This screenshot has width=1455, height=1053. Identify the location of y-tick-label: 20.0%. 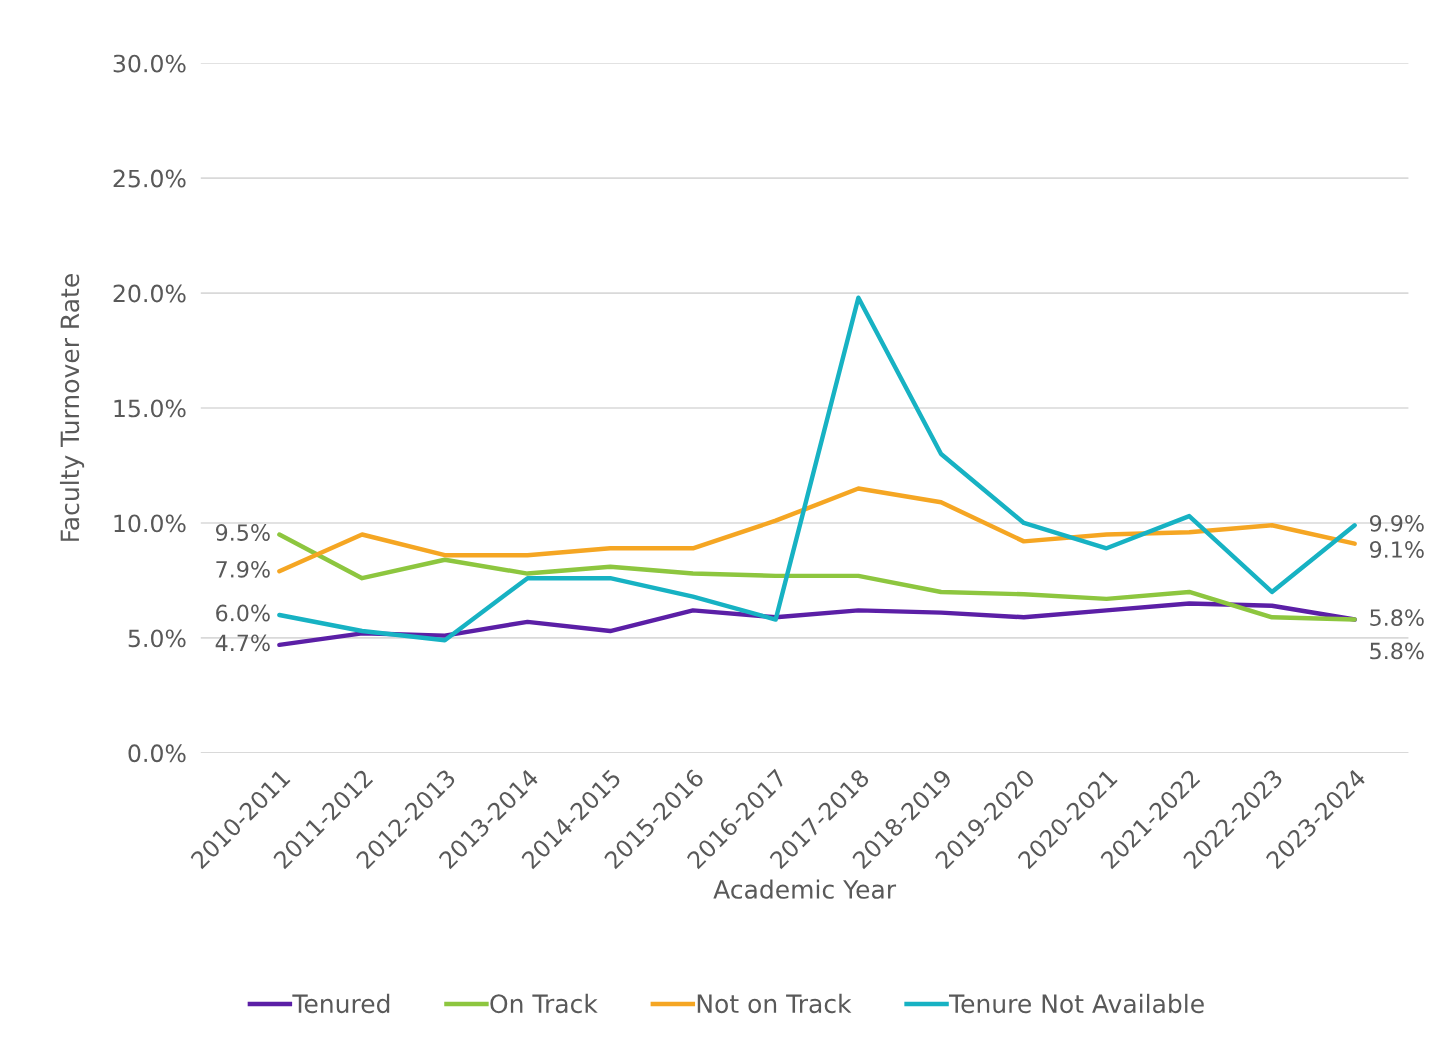
(149, 293).